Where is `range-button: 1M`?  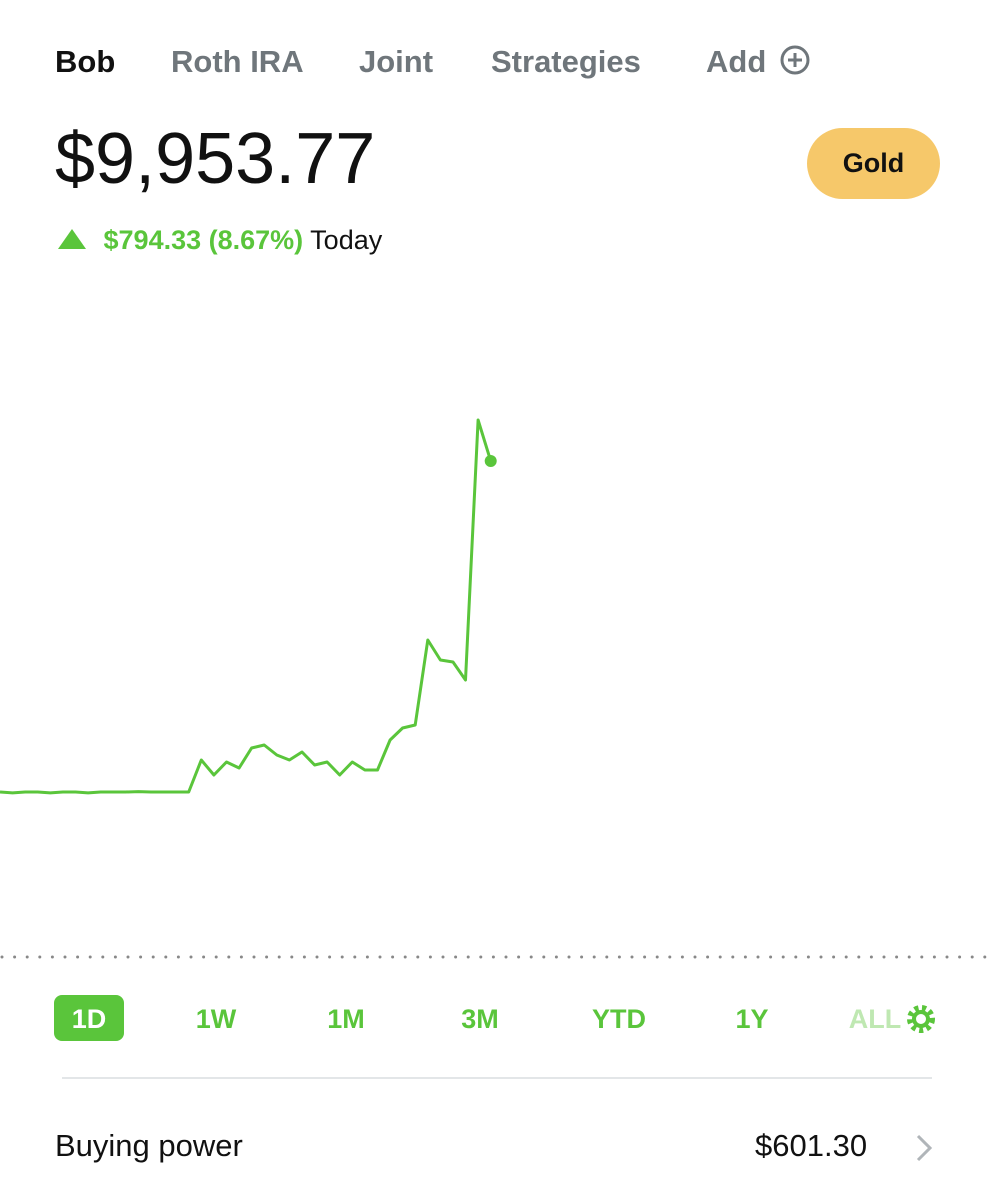
range-button: 1M is located at coordinates (346, 1019).